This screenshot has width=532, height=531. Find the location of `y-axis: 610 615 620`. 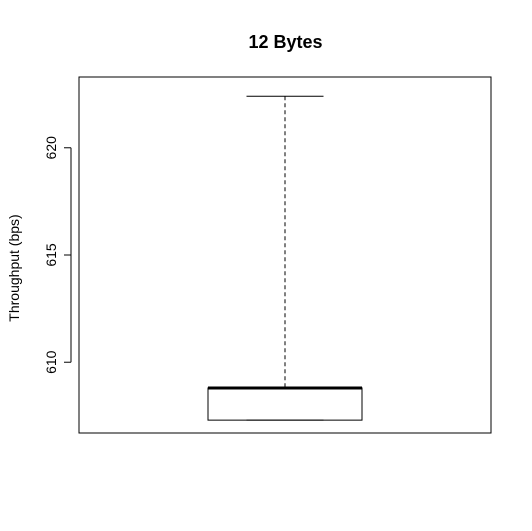

y-axis: 610 615 620 is located at coordinates (57, 255).